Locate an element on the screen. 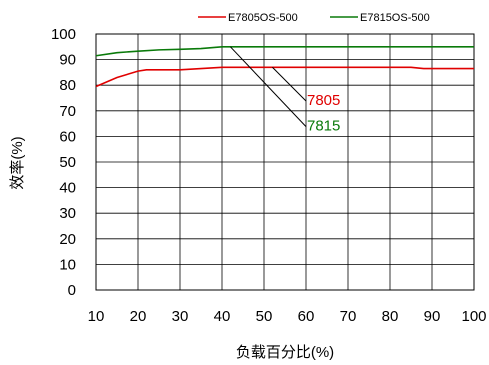 The height and width of the screenshot is (365, 489). x-tick-label: 100 is located at coordinates (473, 316).